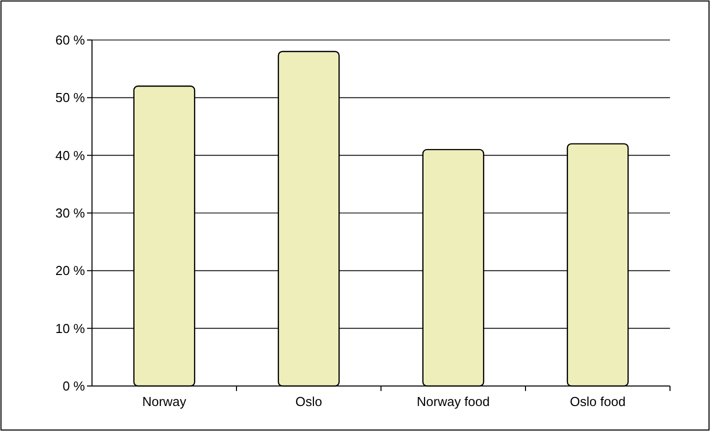 Image resolution: width=710 pixels, height=431 pixels. What do you see at coordinates (598, 401) in the screenshot?
I see `x-tick-label: Oslo food` at bounding box center [598, 401].